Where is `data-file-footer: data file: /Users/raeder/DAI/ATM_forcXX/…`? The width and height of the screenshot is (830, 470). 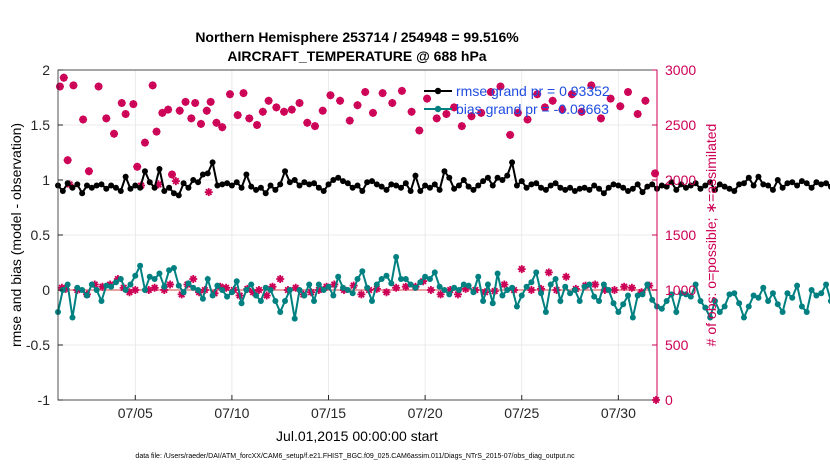
data-file-footer: data file: /Users/raeder/DAI/ATM_forcXX/… is located at coordinates (355, 456).